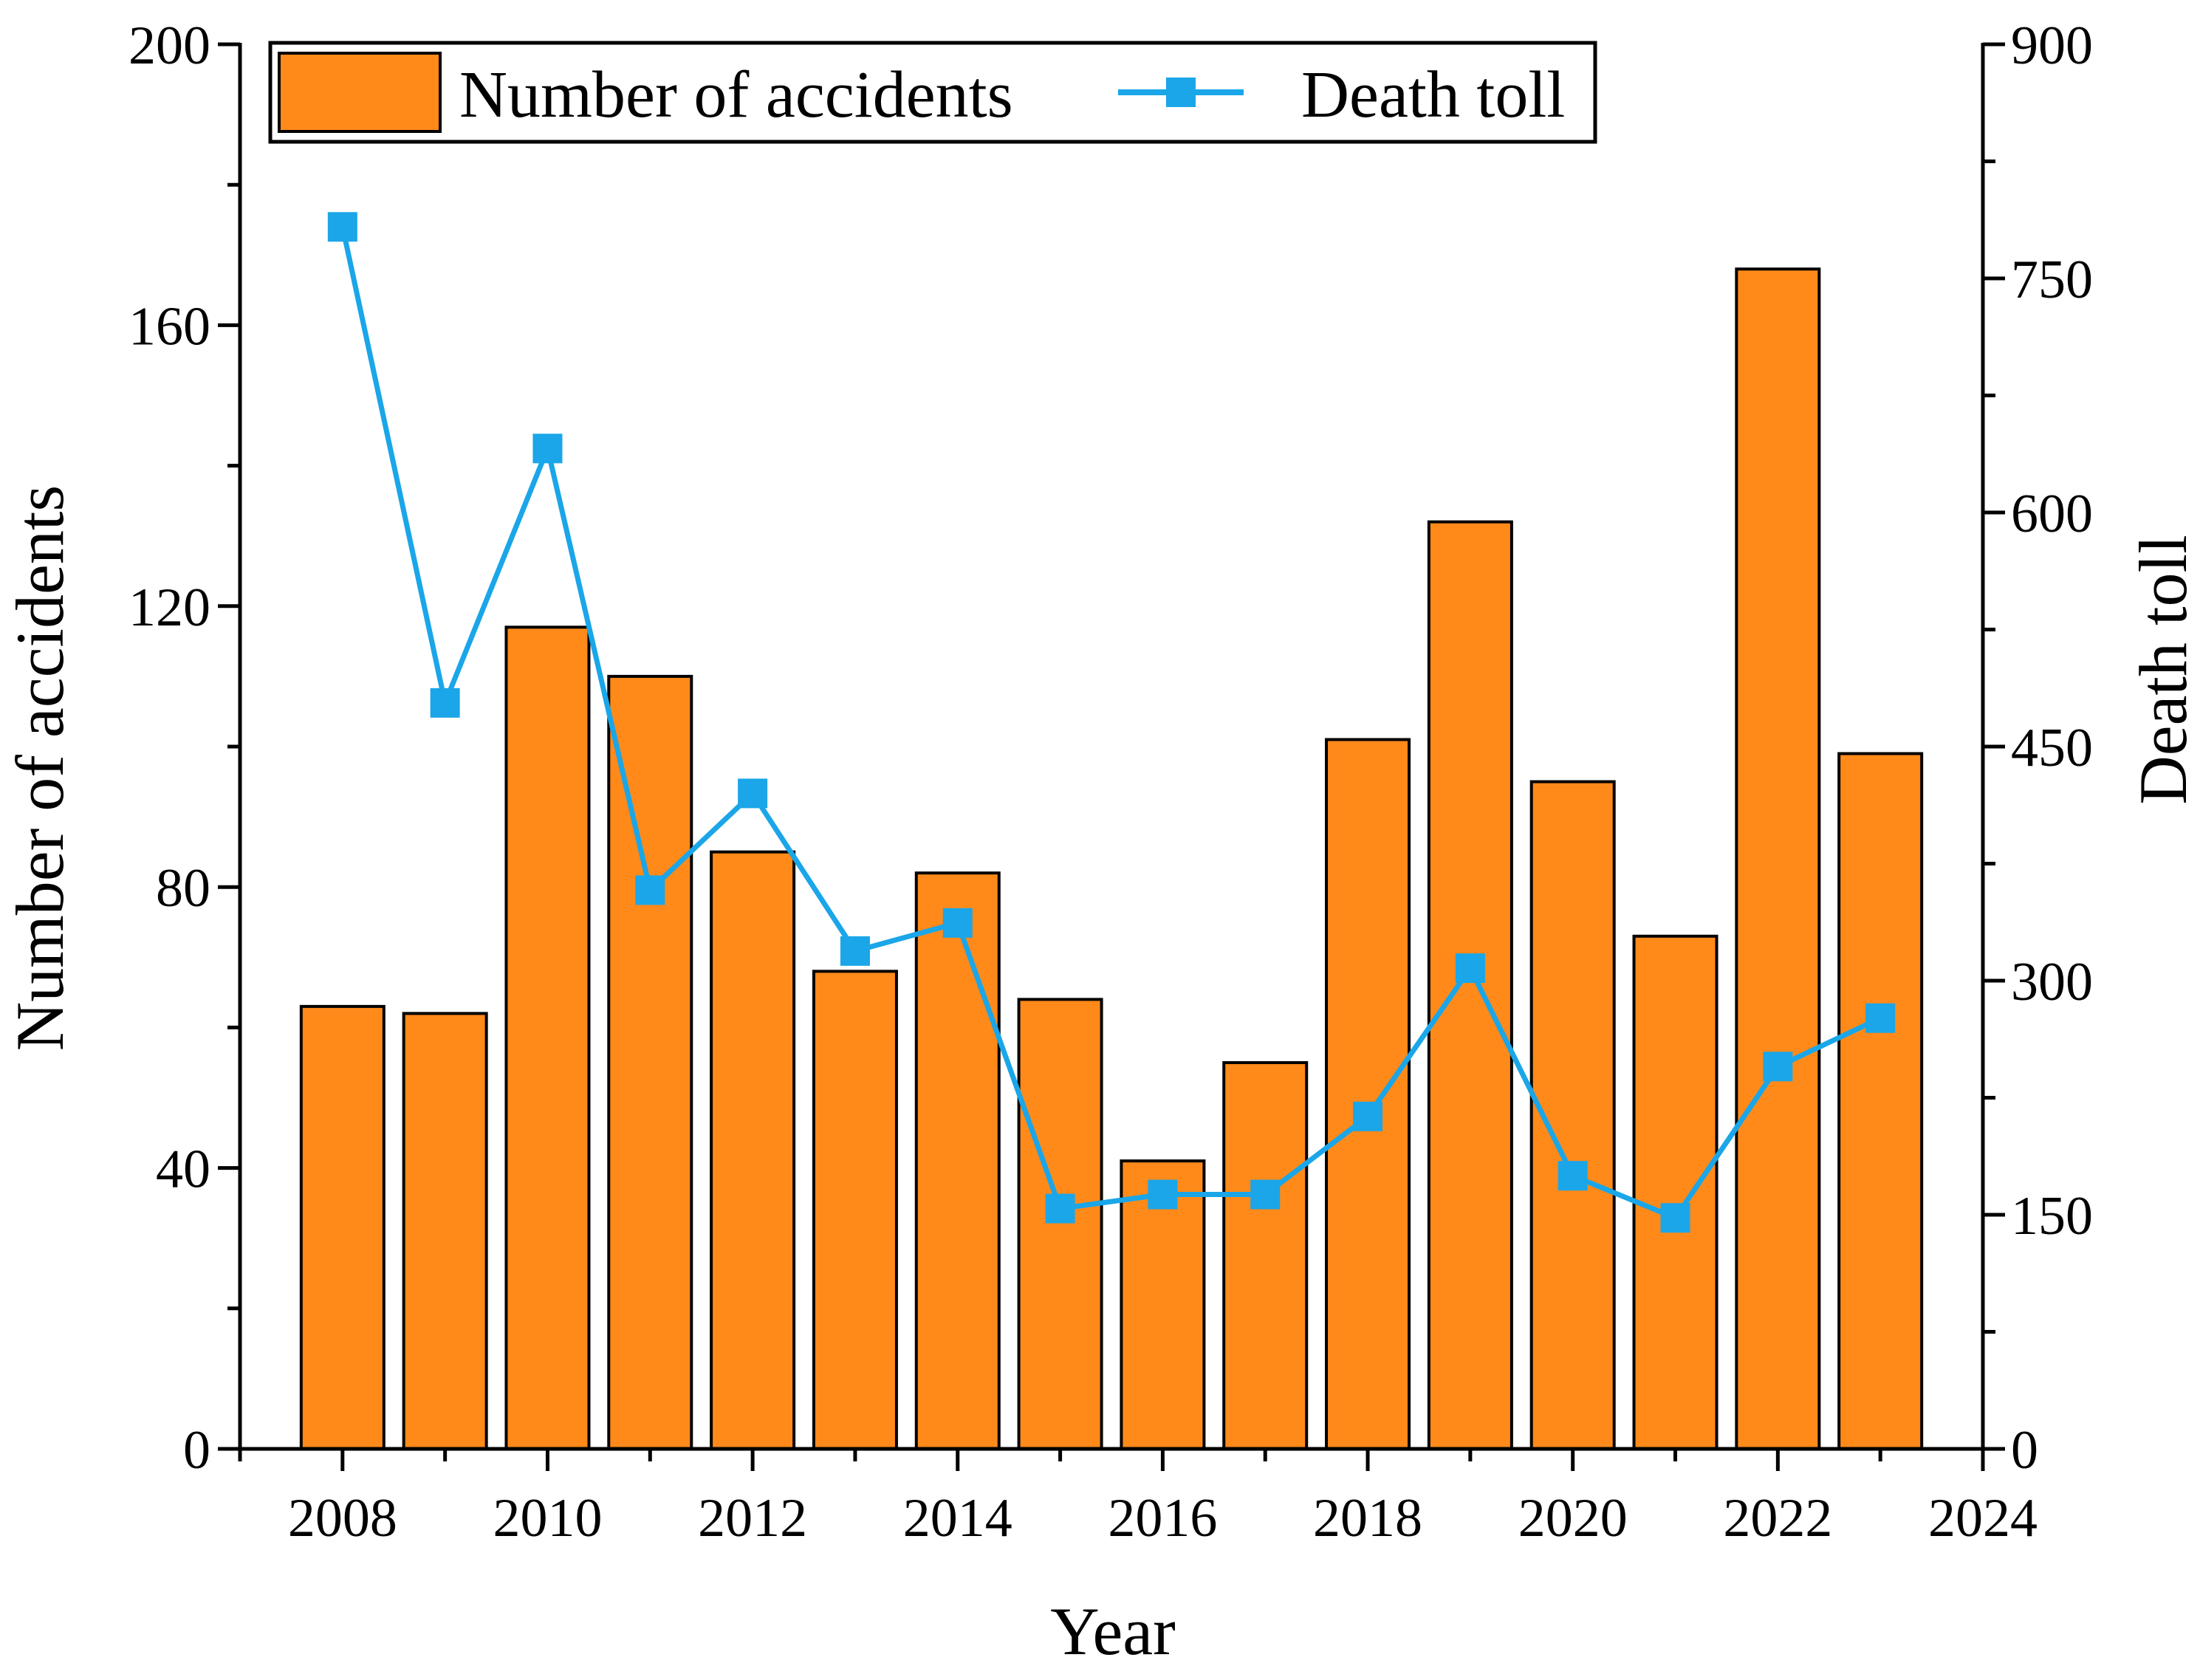 This screenshot has width=2200, height=1680. I want to click on legend-marker-death, so click(1181, 93).